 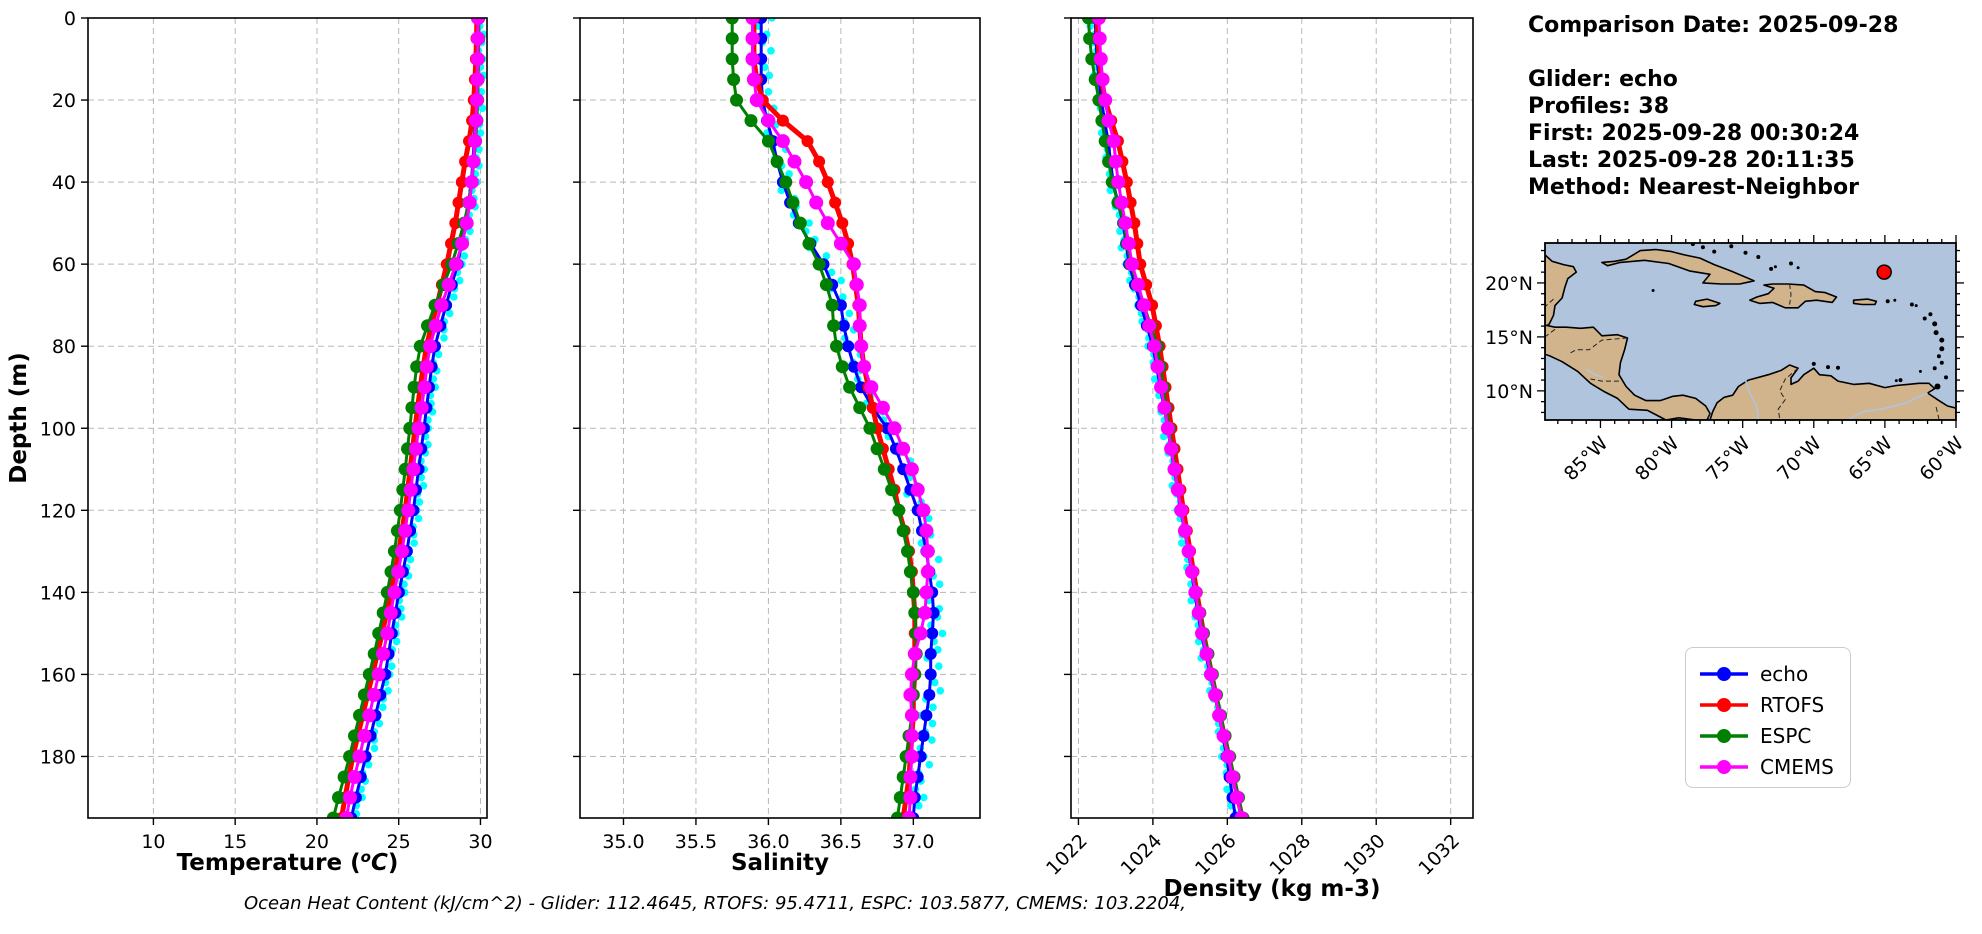 I want to click on legend-marker-ESPC, so click(x=1724, y=735).